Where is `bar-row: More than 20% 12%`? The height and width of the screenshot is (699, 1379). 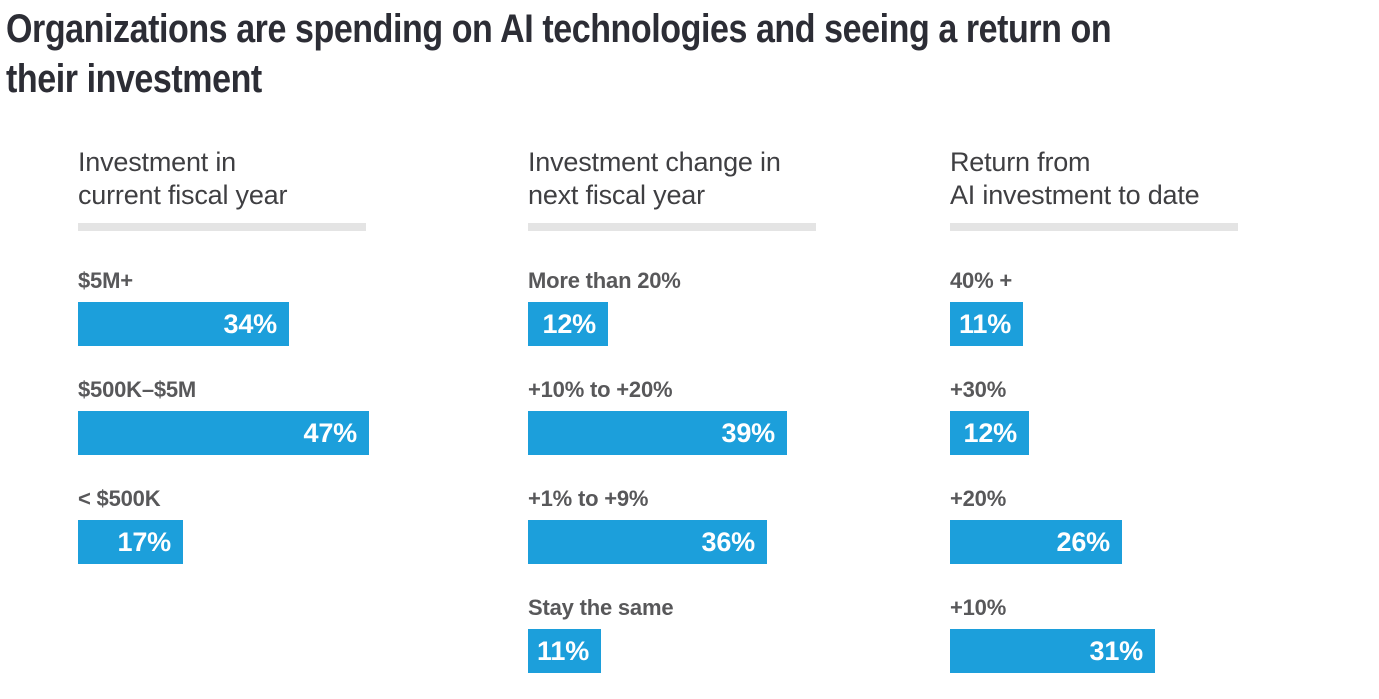
bar-row: More than 20% 12% is located at coordinates (678, 306).